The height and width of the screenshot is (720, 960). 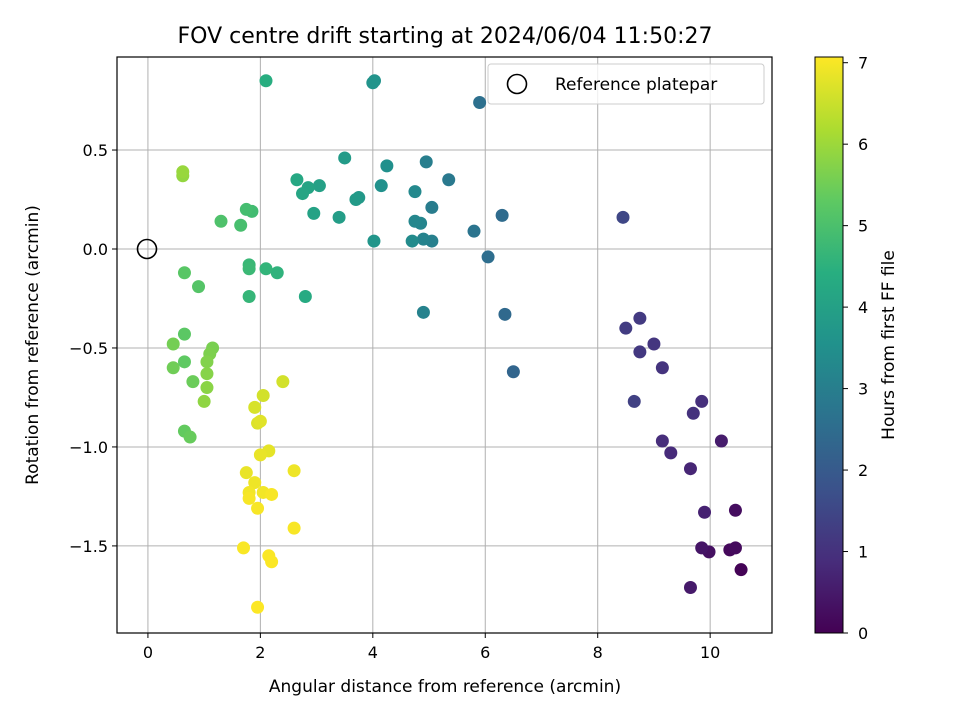 I want to click on y-axis-label: Rotation from reference (arcmin), so click(x=33, y=345).